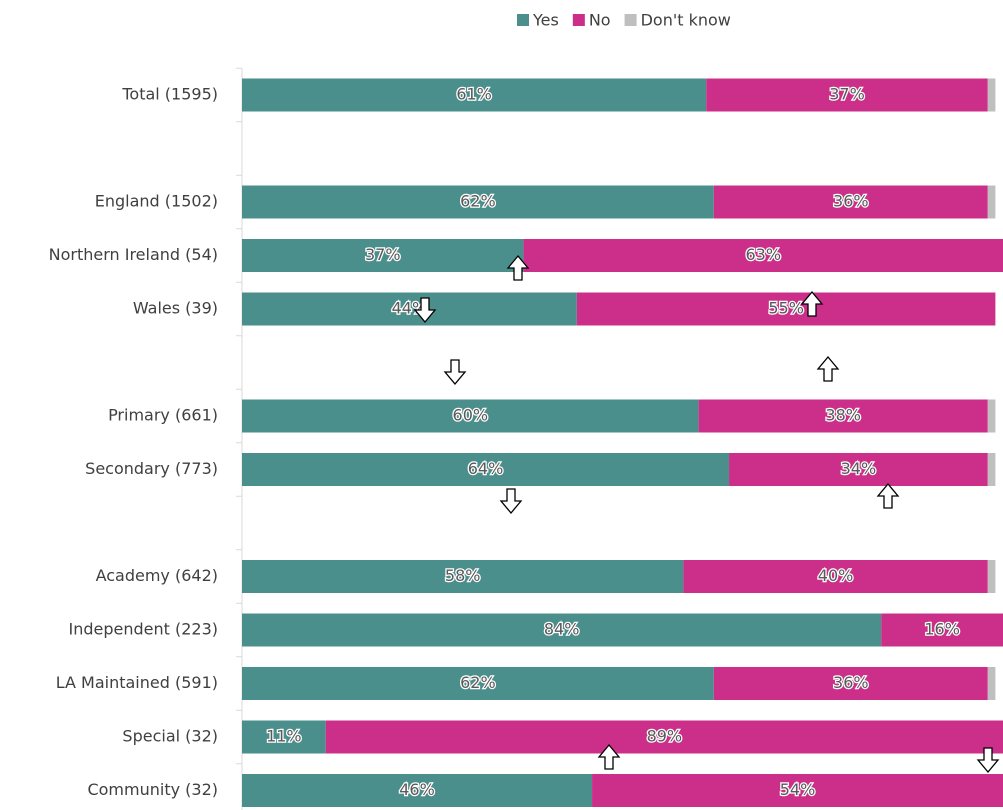 The height and width of the screenshot is (810, 1003). I want to click on value-label: 84%, so click(562, 629).